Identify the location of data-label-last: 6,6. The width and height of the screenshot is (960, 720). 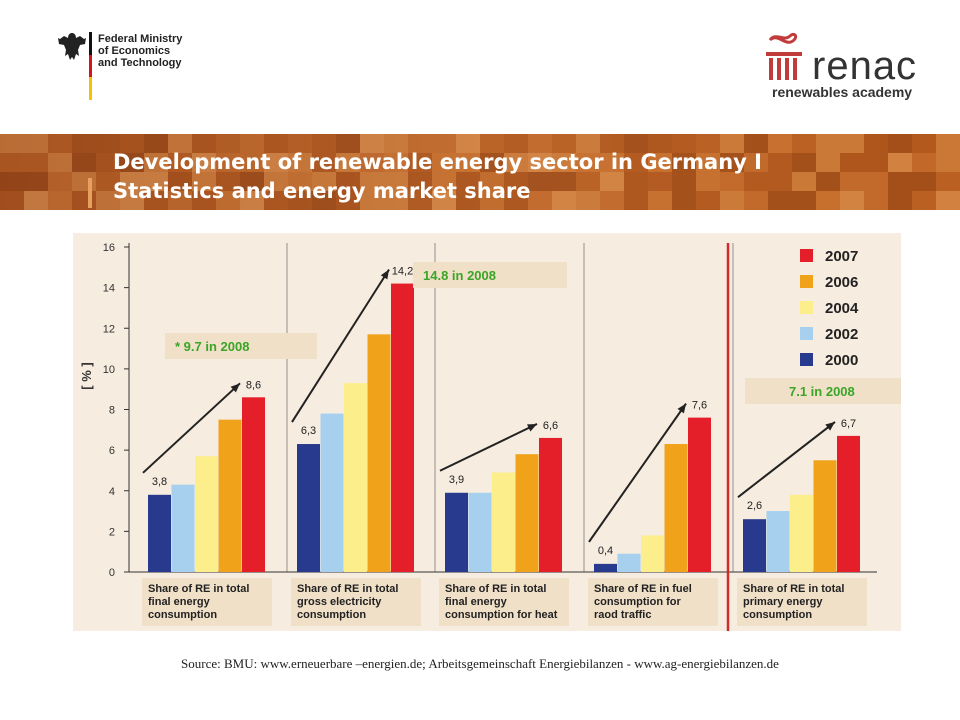
(550, 426).